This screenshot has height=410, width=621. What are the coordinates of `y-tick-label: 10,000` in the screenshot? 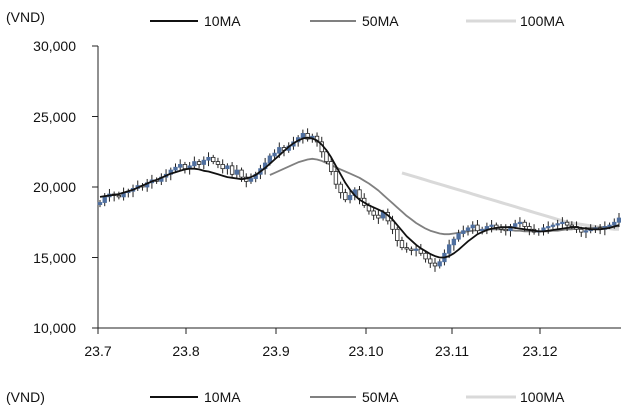 It's located at (54, 328).